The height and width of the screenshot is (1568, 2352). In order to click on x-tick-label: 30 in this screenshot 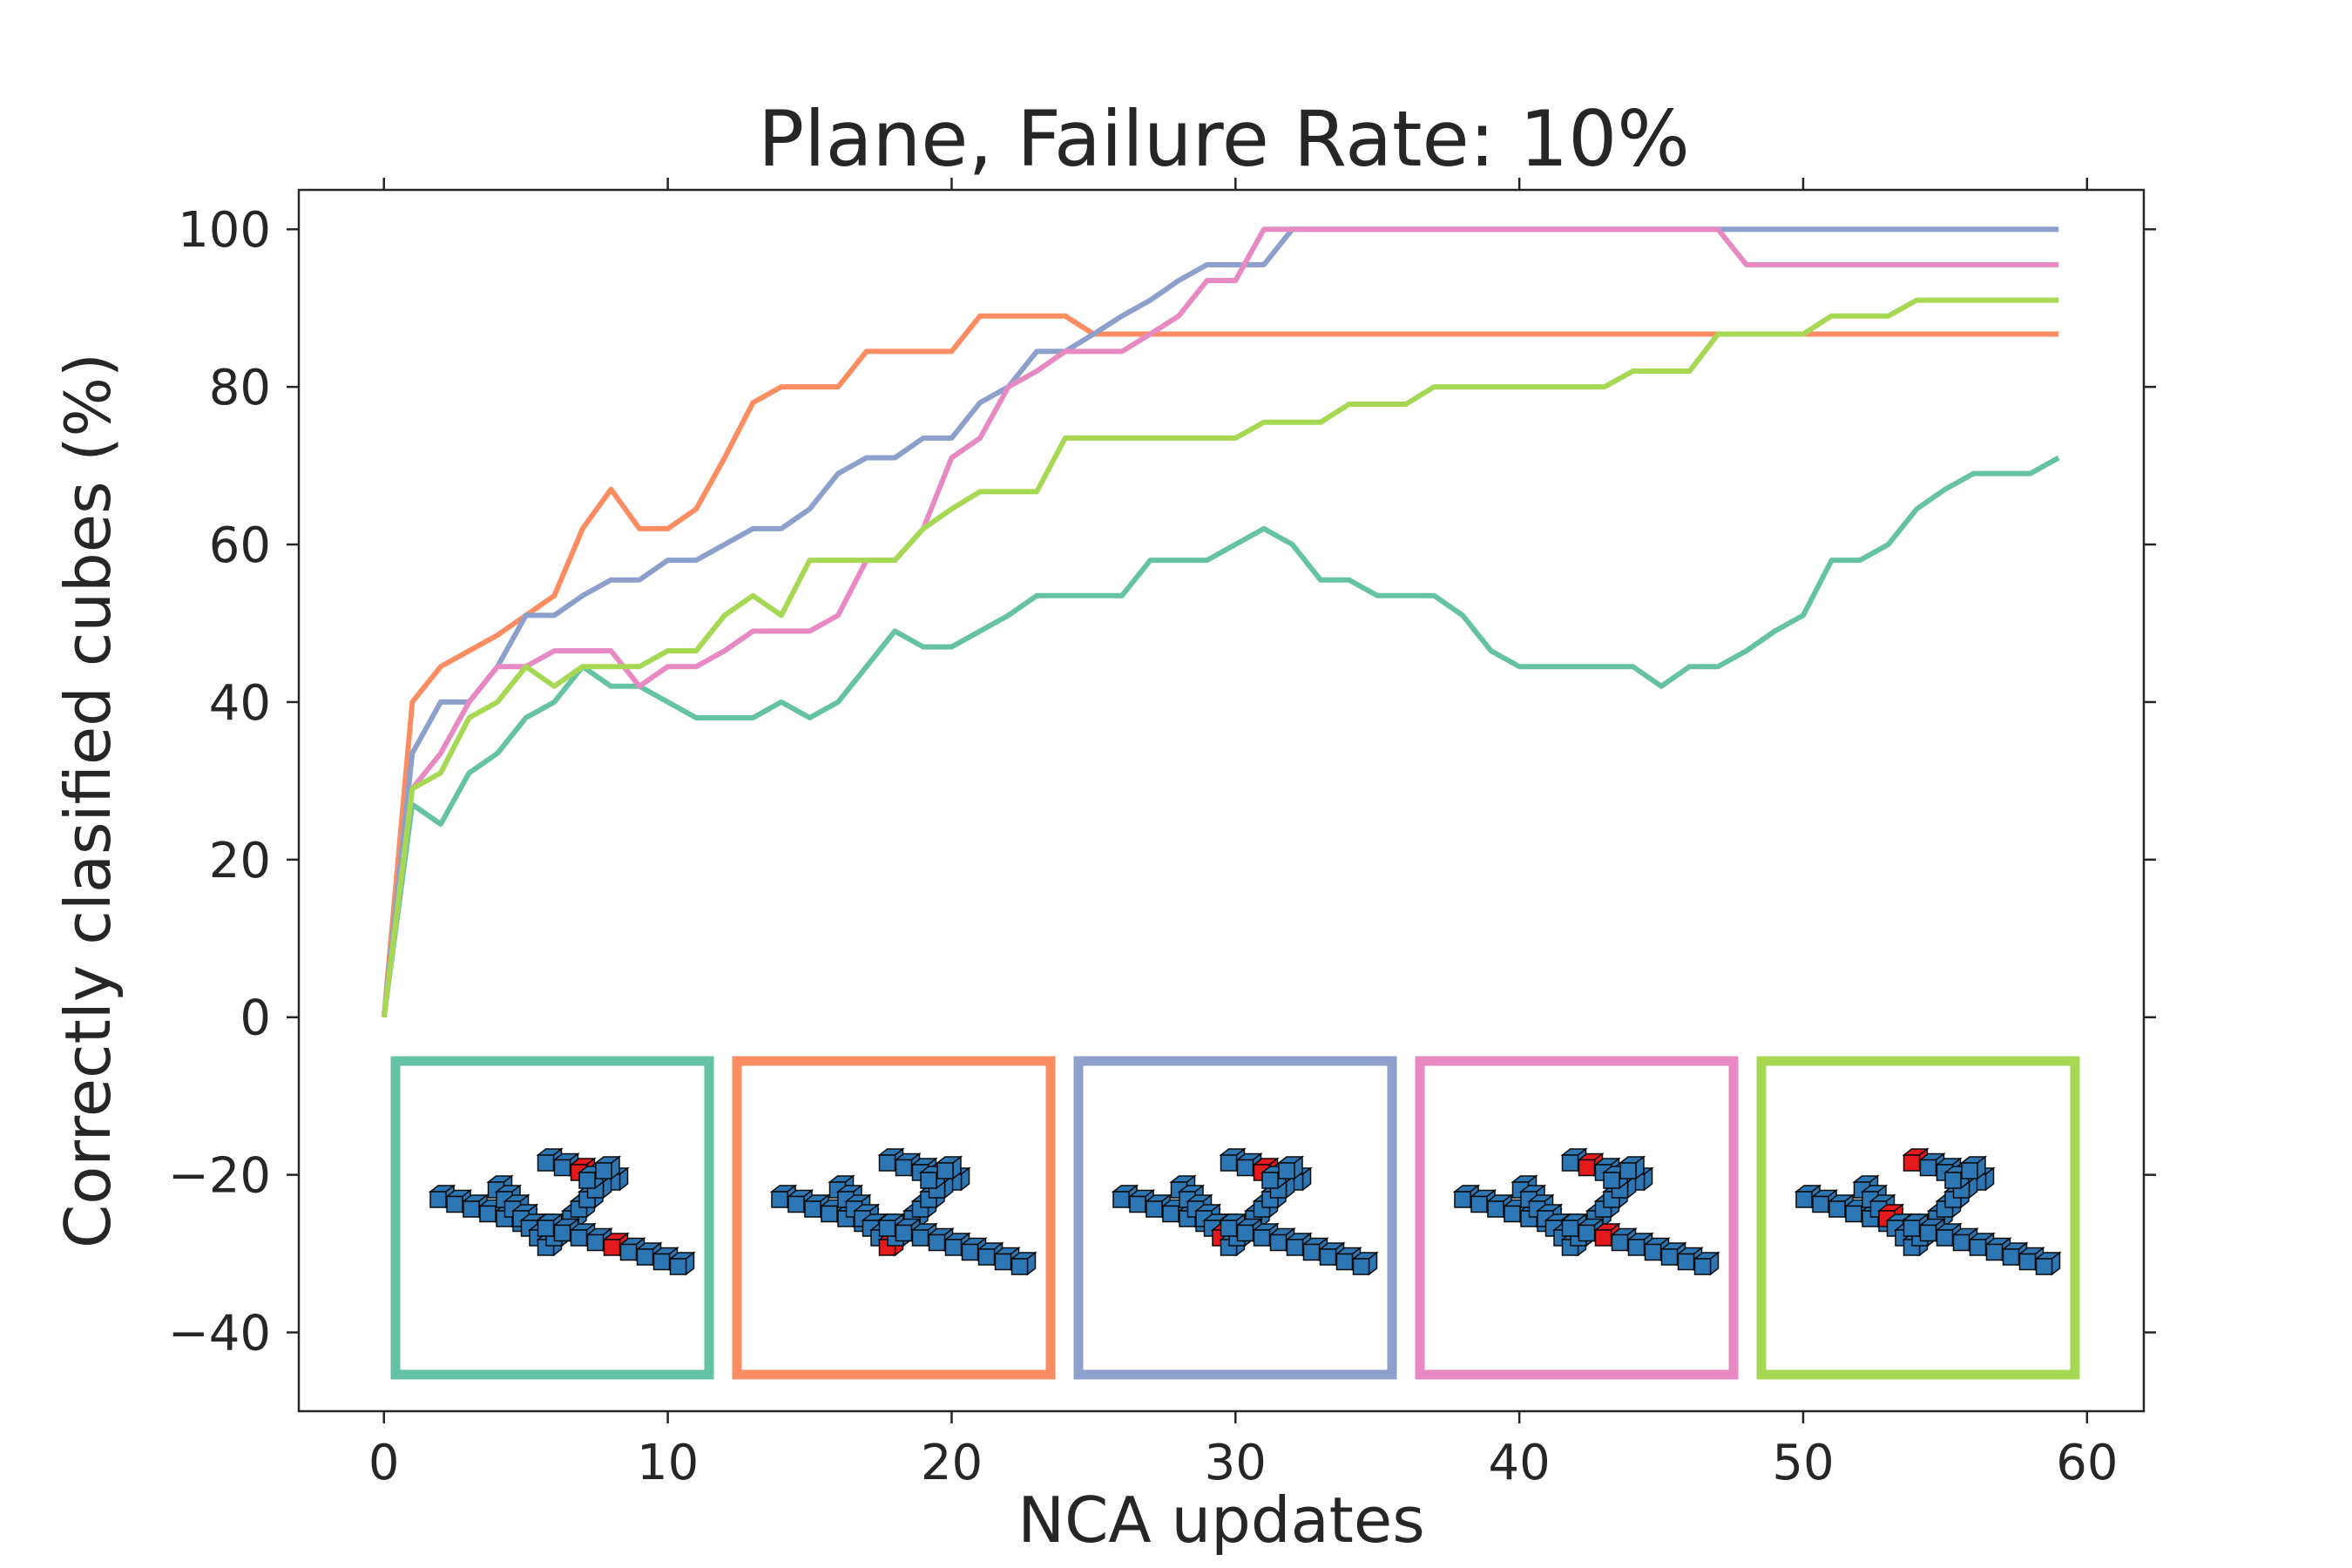, I will do `click(1236, 1463)`.